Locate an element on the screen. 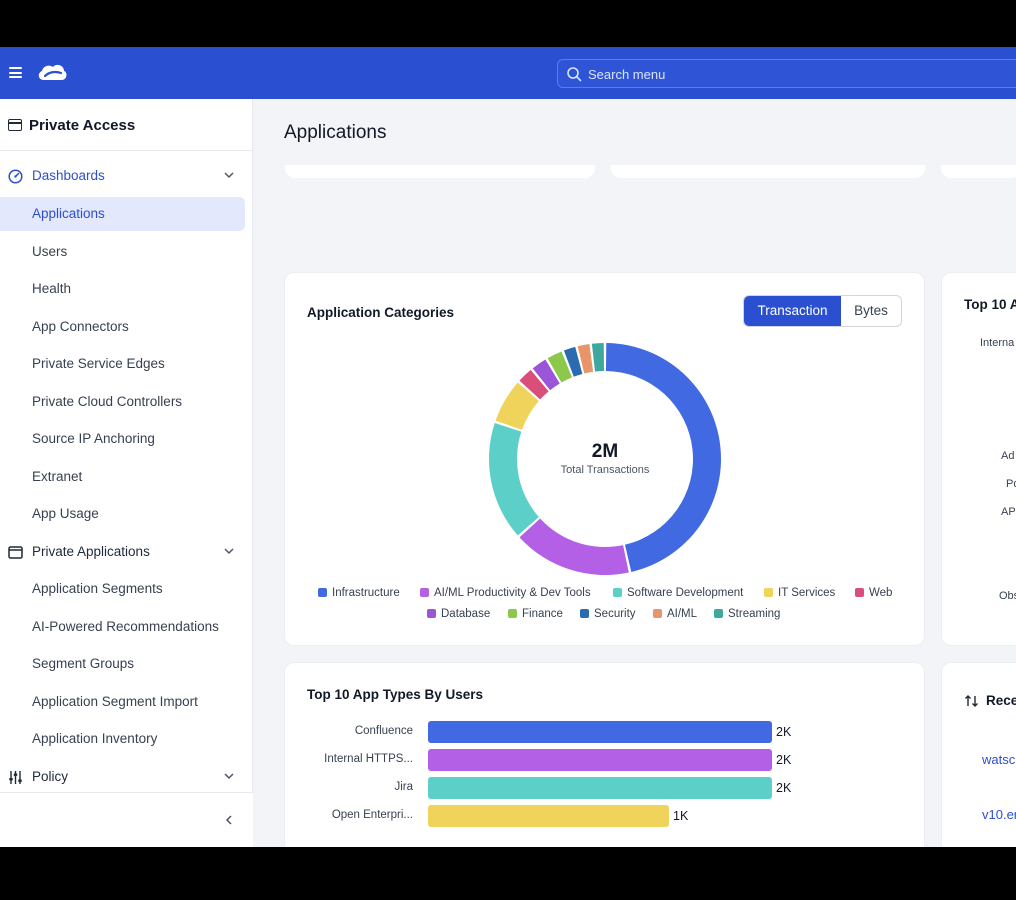 The height and width of the screenshot is (900, 1016). sidebar-item-private-cloud-controllers: Private Cloud Controllers is located at coordinates (126, 402).